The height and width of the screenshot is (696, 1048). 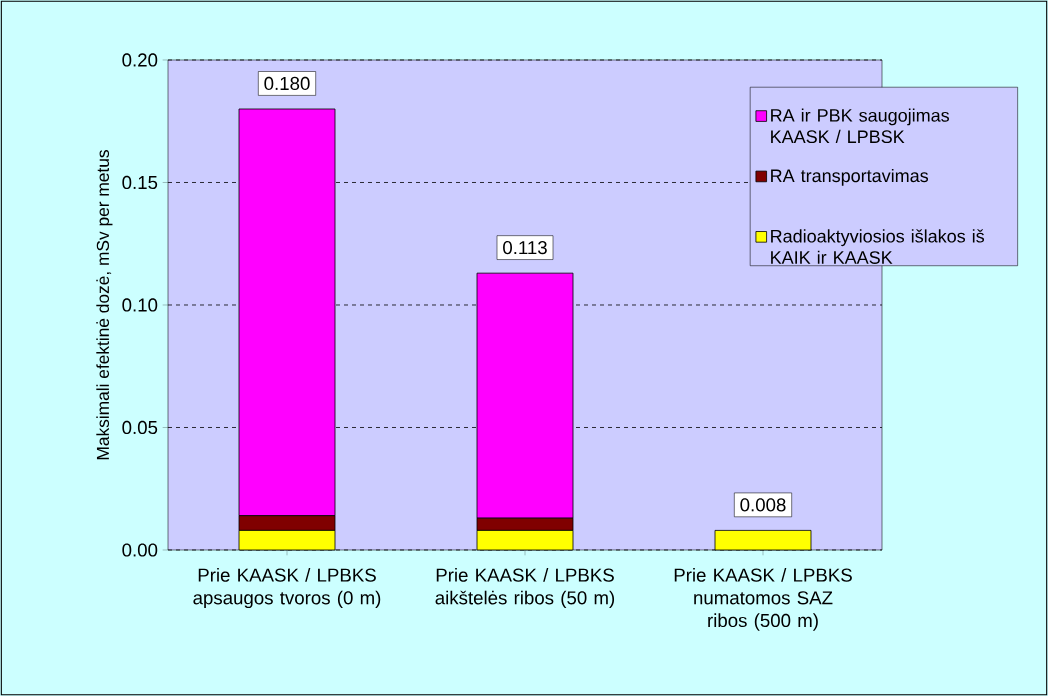 What do you see at coordinates (287, 588) in the screenshot?
I see `x-tick-label: Prie KAASK / LPBKS apsaugos tvoros (0 m)` at bounding box center [287, 588].